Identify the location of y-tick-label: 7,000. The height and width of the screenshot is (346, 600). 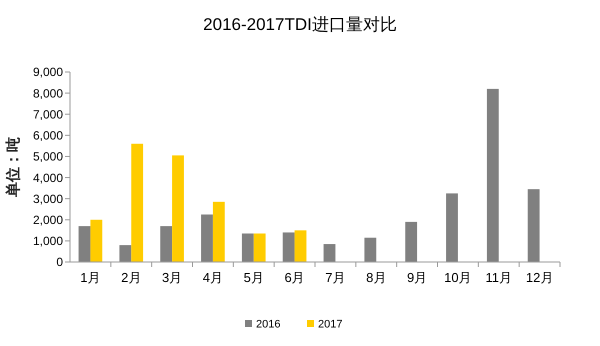
(48, 114).